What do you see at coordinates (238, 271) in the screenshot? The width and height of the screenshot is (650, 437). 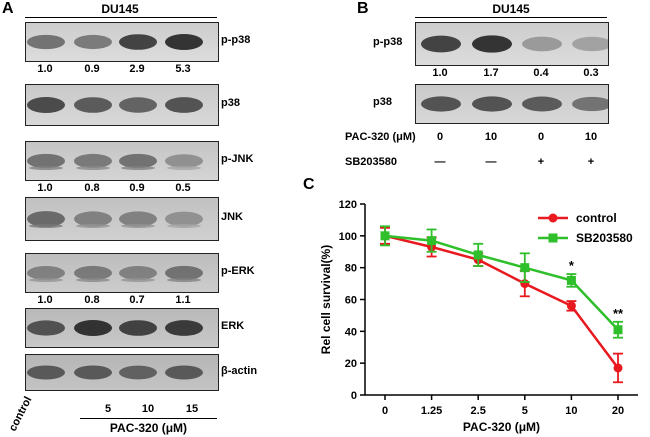 I see `p-erk-blot-label: p-ERK` at bounding box center [238, 271].